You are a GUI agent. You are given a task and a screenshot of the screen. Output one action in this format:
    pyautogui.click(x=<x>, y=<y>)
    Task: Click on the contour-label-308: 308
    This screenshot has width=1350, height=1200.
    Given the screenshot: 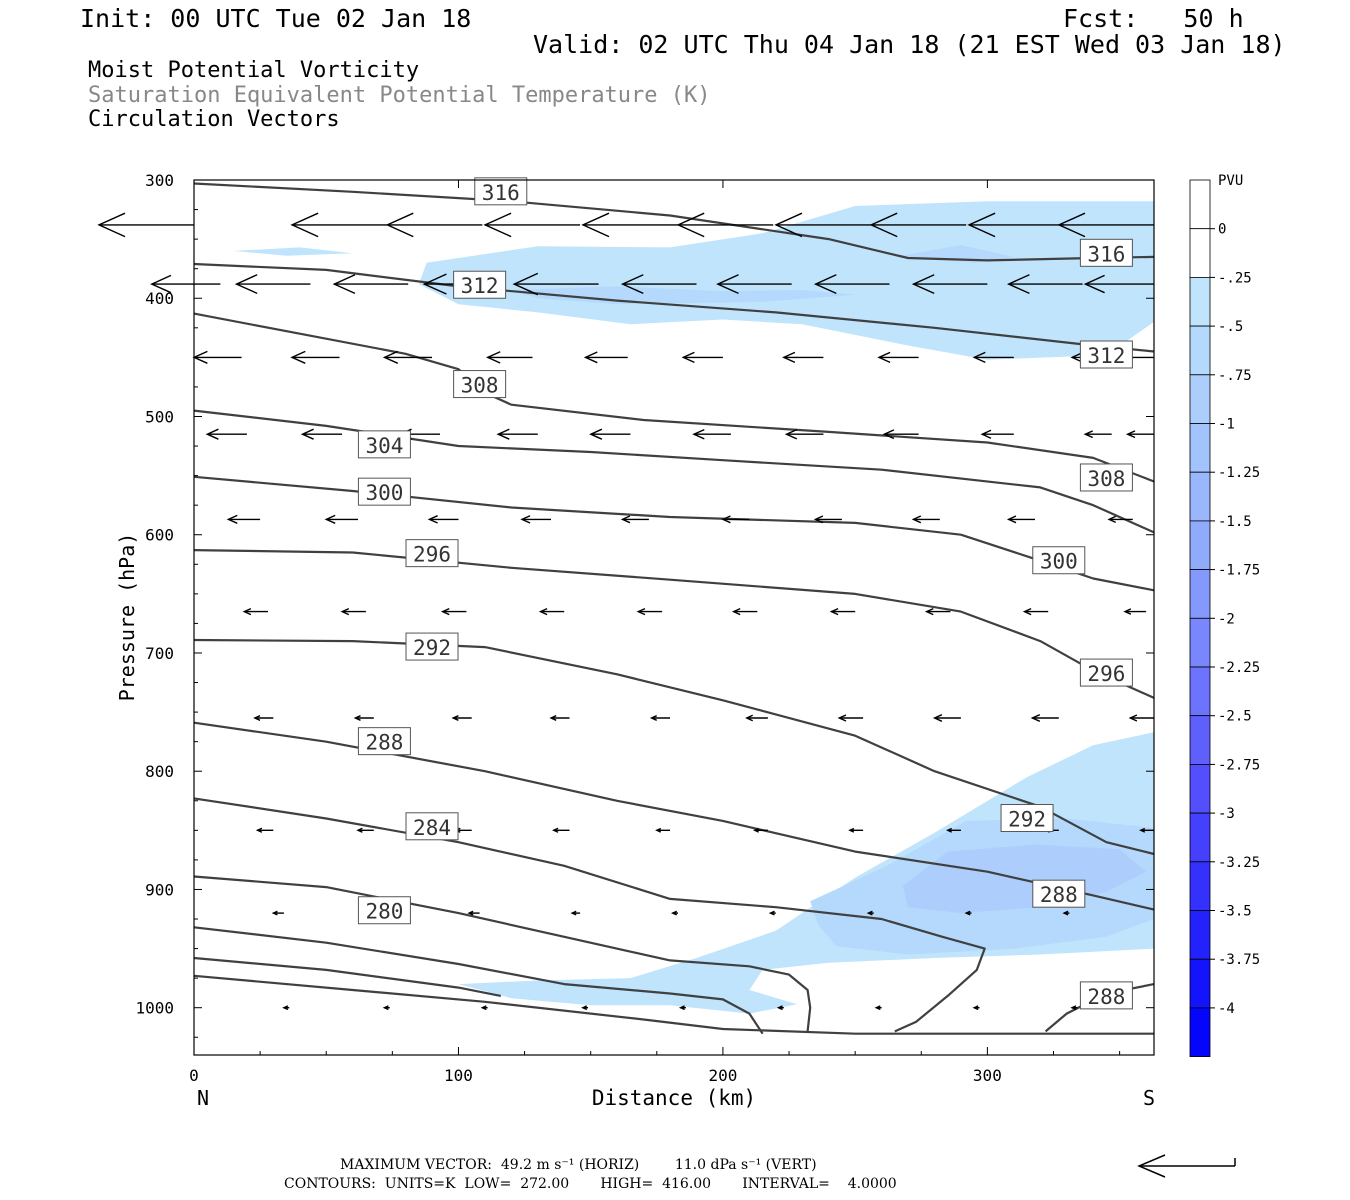 What is the action you would take?
    pyautogui.click(x=1106, y=479)
    